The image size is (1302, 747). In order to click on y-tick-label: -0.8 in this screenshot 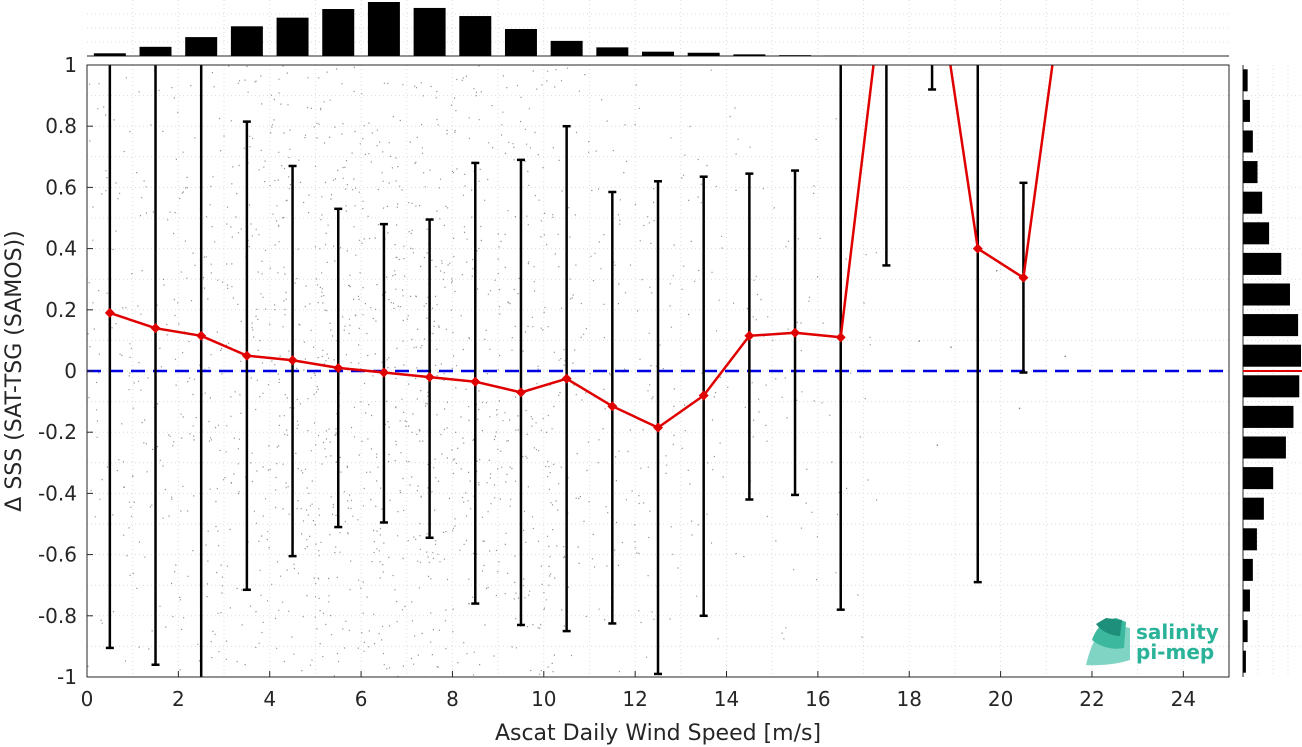, I will do `click(57, 616)`.